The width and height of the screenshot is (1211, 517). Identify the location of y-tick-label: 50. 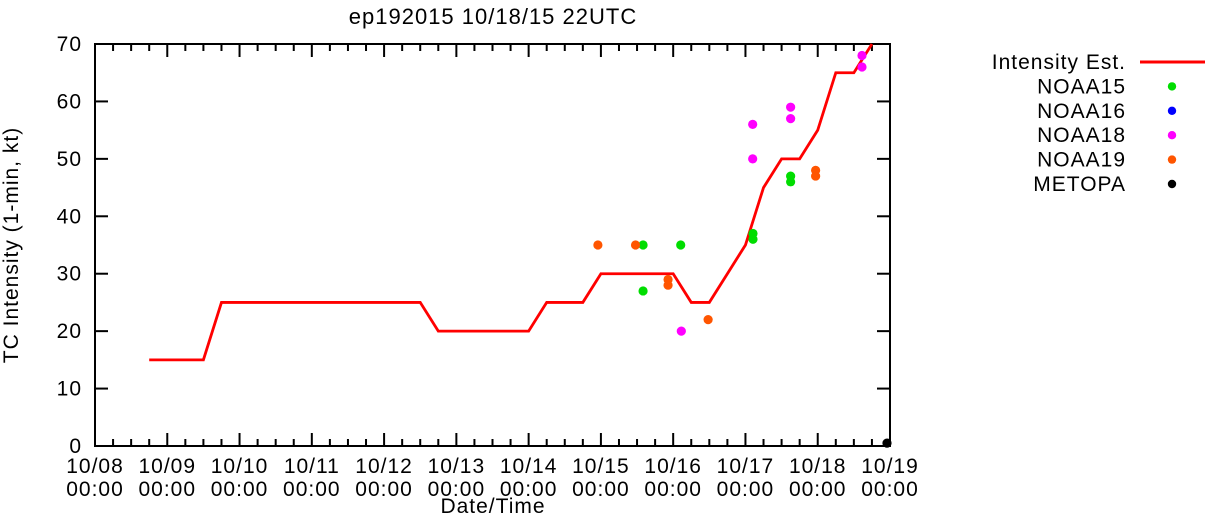
(69, 159).